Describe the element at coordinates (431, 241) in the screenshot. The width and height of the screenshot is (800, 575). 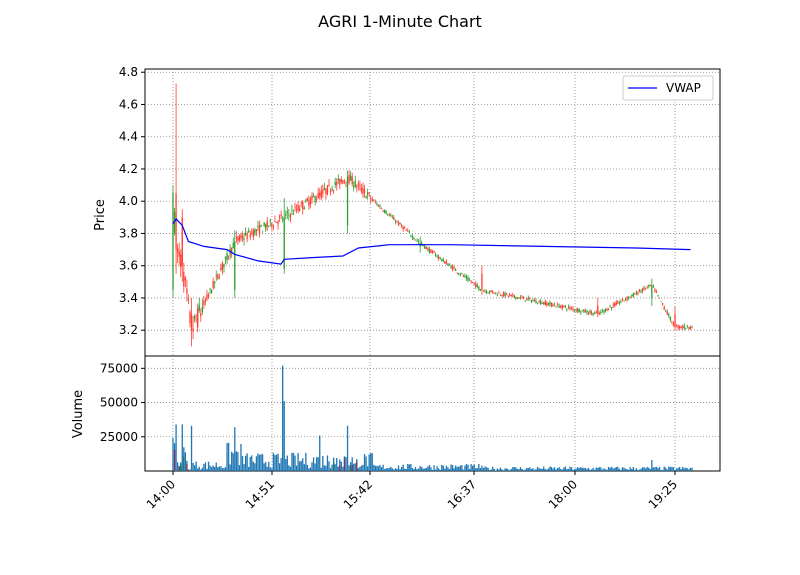
I see `vwap-line` at that location.